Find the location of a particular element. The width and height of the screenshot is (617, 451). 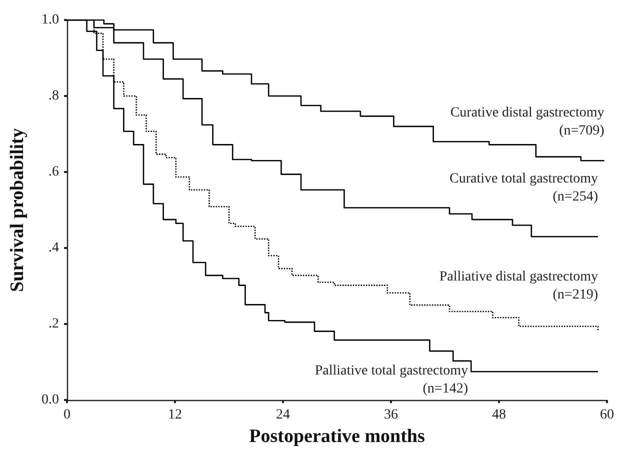

series-label: Curative distal gastrectomy (n=709) is located at coordinates (527, 122).